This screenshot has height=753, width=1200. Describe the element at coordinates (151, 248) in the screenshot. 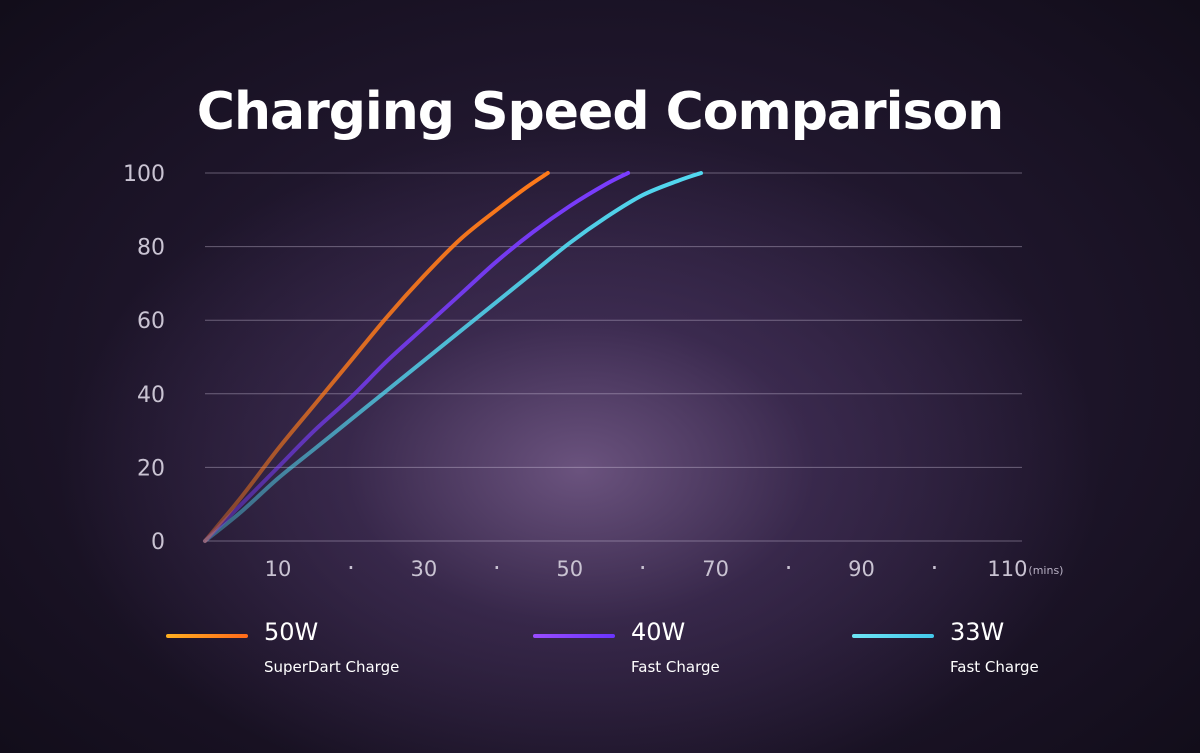

I see `y-tick-label: 80` at that location.